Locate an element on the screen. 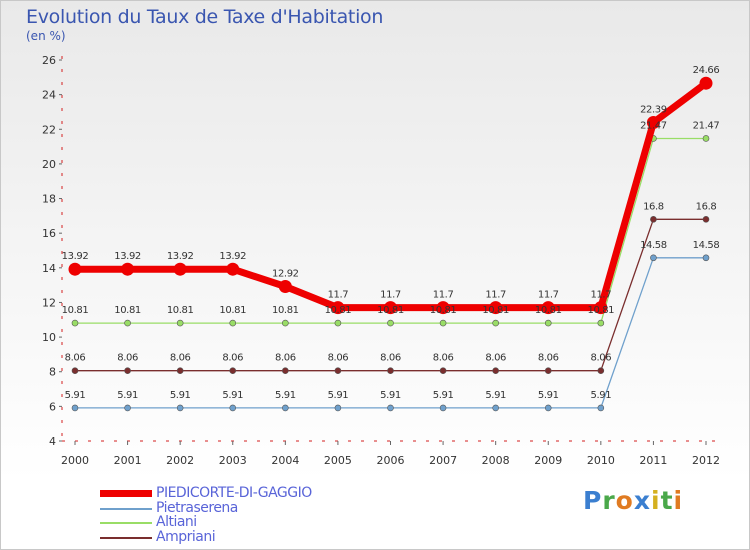 The width and height of the screenshot is (750, 550). data-label-pietraserena-2000: 5.91 is located at coordinates (75, 395).